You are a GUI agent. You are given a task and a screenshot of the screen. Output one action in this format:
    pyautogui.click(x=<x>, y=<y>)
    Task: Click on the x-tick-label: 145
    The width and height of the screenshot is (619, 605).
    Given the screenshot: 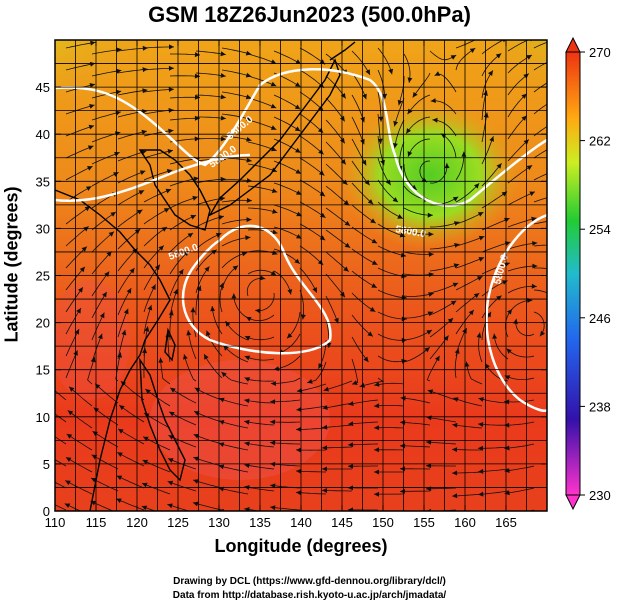 What is the action you would take?
    pyautogui.click(x=342, y=522)
    